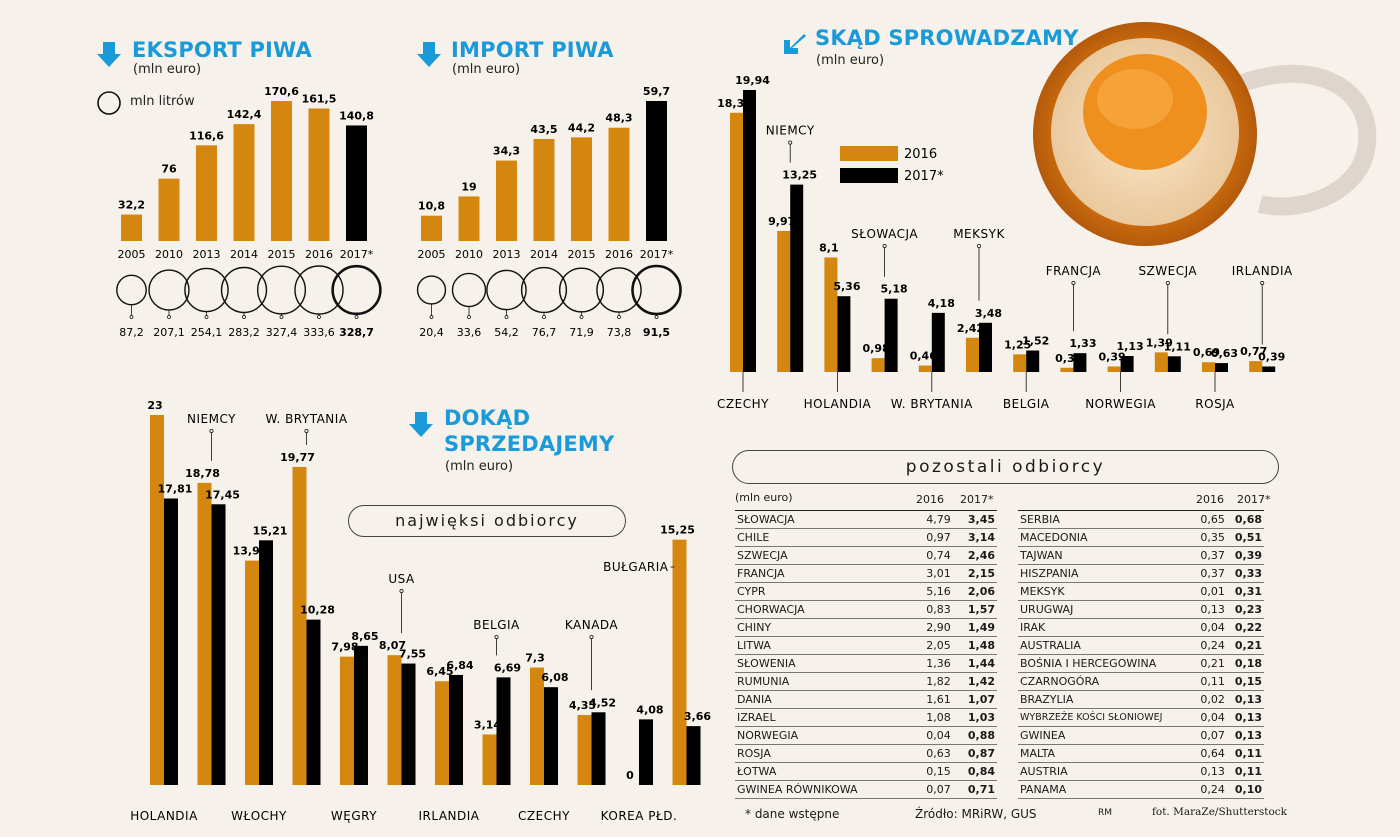 The width and height of the screenshot is (1400, 837). Describe the element at coordinates (974, 627) in the screenshot. I see `value-2017-cell: 1,49` at that location.